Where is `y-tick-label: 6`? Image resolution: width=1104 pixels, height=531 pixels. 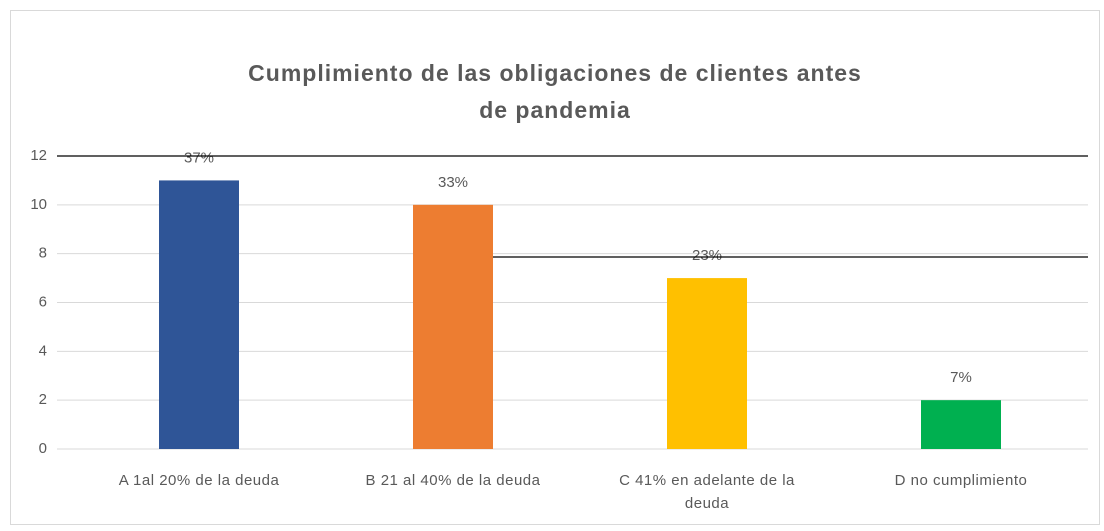 y-tick-label: 6 is located at coordinates (43, 301).